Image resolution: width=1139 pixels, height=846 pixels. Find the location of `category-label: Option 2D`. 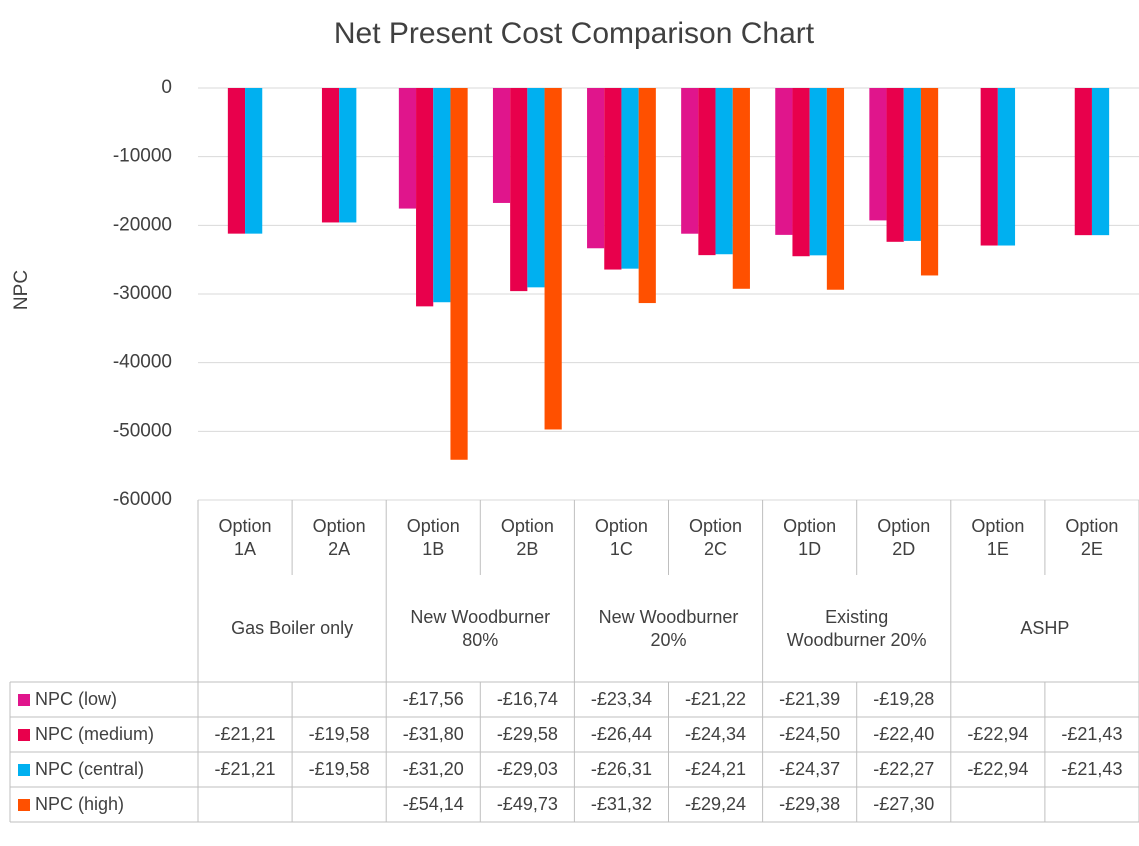

category-label: Option 2D is located at coordinates (904, 537).